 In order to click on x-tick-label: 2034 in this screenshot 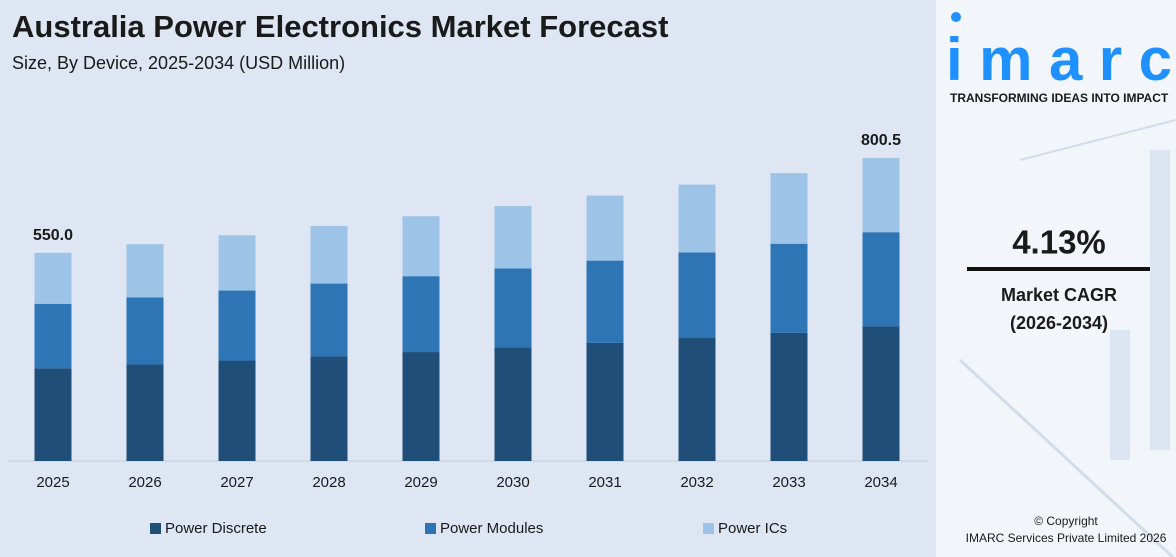, I will do `click(880, 482)`.